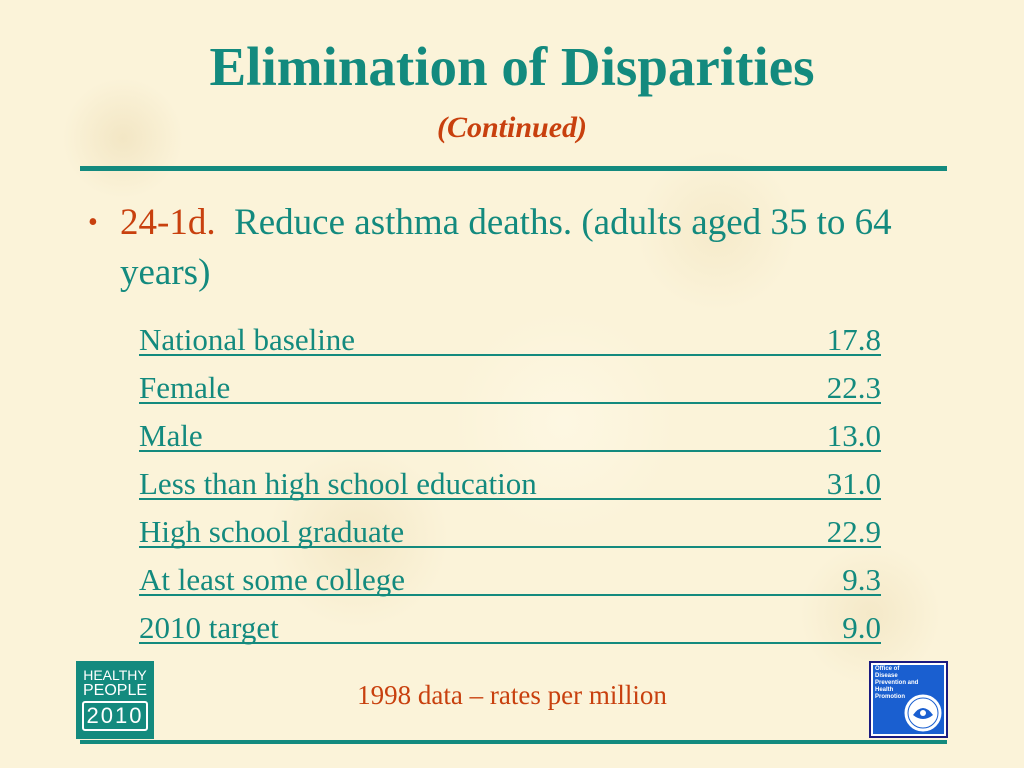 Image resolution: width=1024 pixels, height=768 pixels. What do you see at coordinates (513, 168) in the screenshot?
I see `top-divider` at bounding box center [513, 168].